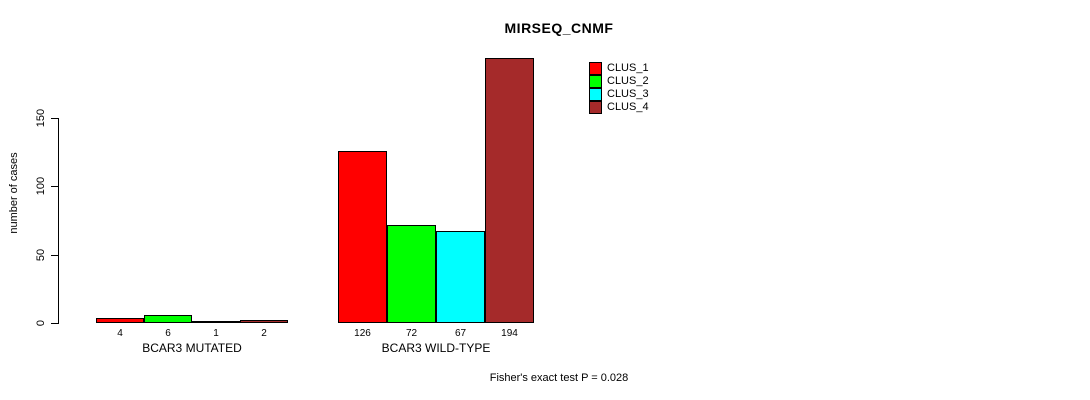  What do you see at coordinates (41, 323) in the screenshot?
I see `y-axis-tick-label: 0` at bounding box center [41, 323].